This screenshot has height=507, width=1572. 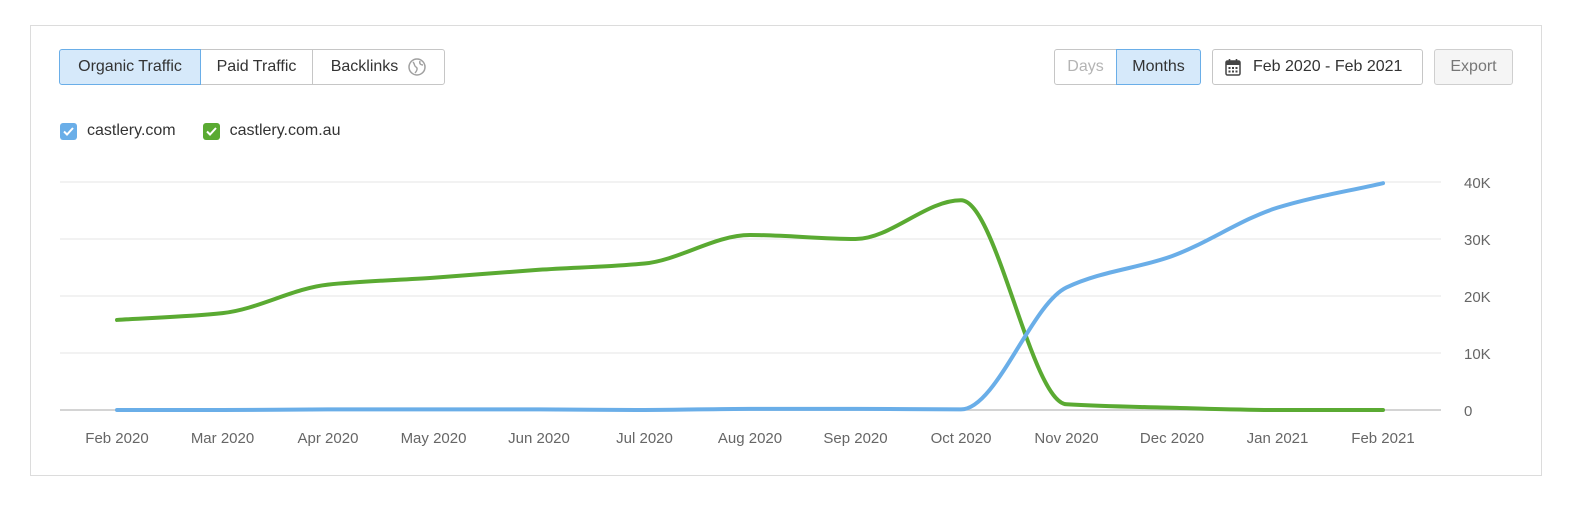 I want to click on y-tick-label: 10K, so click(x=1477, y=354).